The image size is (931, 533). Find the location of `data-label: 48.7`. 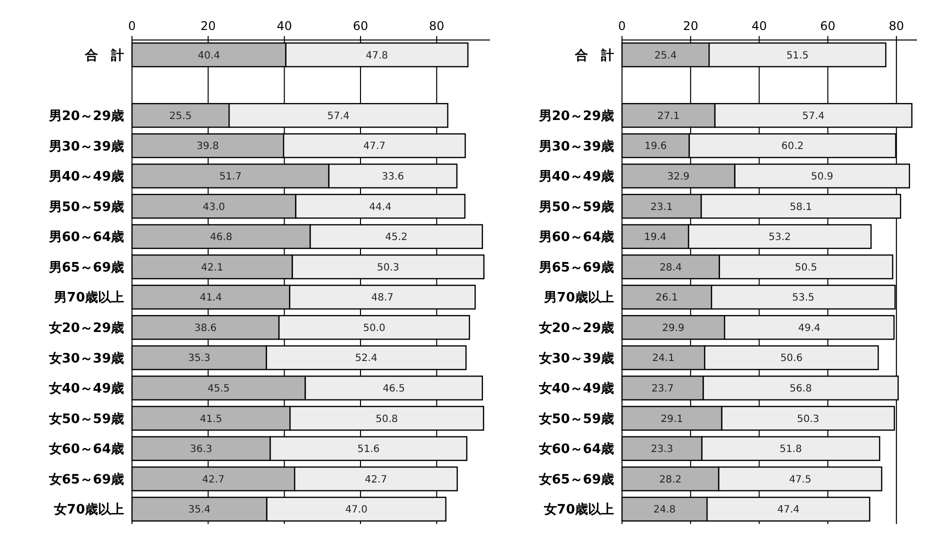

data-label: 48.7 is located at coordinates (382, 298).